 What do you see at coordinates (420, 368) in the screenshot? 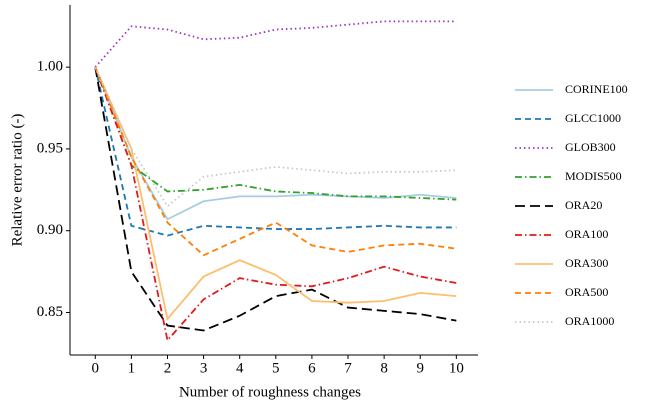
I see `x-tick-label: 9` at bounding box center [420, 368].